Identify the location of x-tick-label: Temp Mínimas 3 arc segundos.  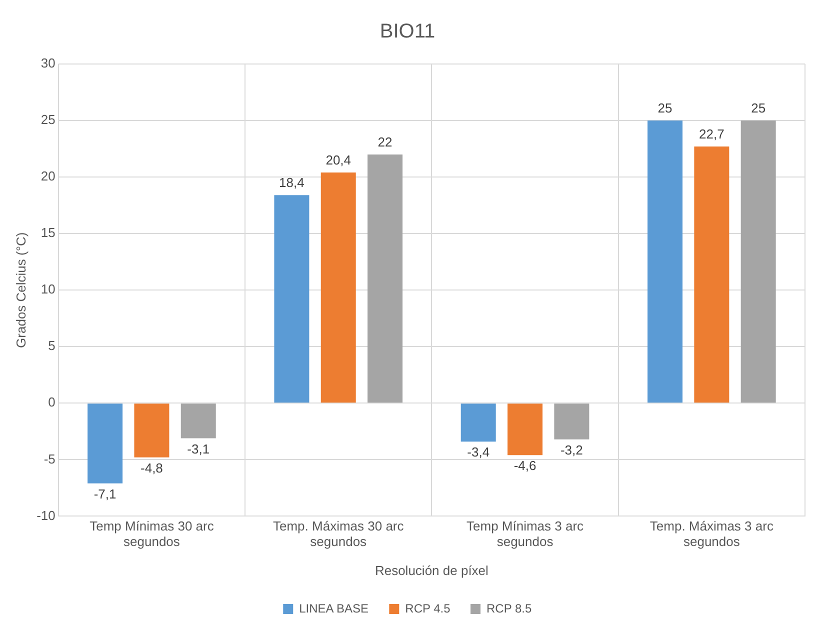
(525, 534).